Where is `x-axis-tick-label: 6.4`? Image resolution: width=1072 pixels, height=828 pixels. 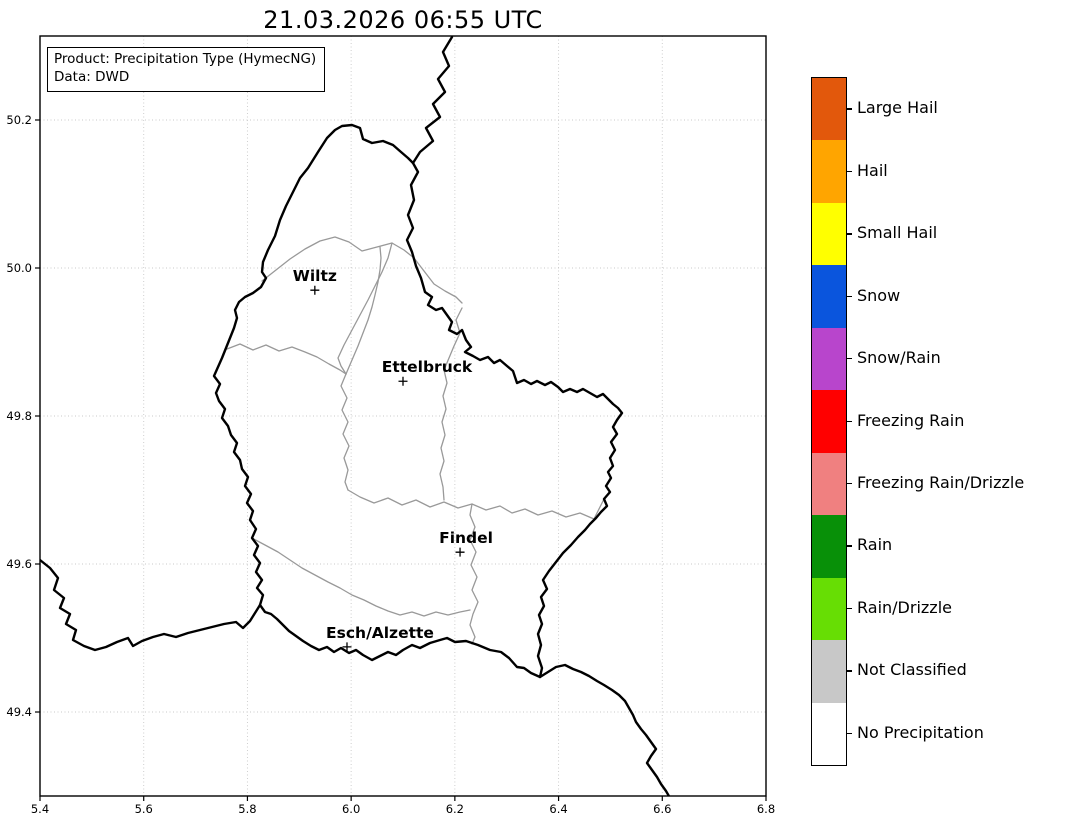
x-axis-tick-label: 6.4 is located at coordinates (558, 809).